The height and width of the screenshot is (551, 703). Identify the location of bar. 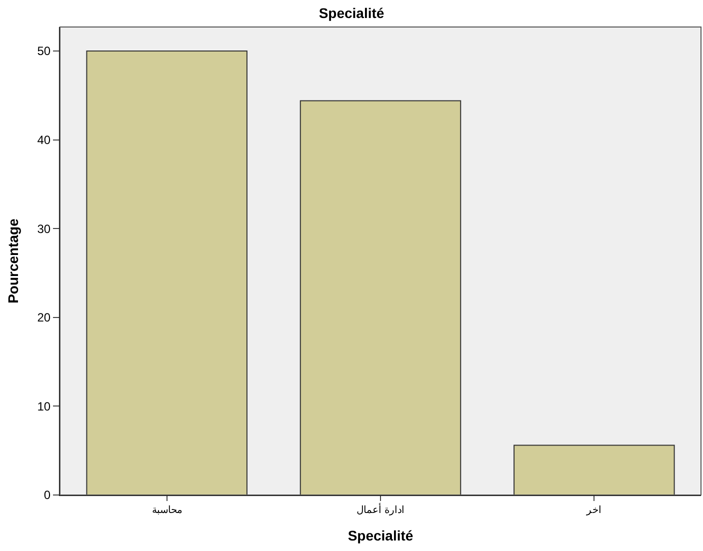
(594, 469).